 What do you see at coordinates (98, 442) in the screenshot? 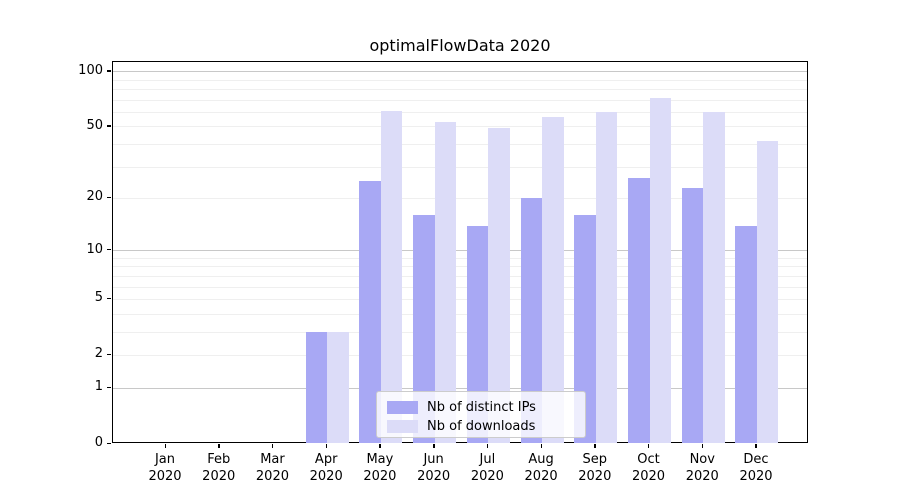
I see `y-tick-label-0: 0` at bounding box center [98, 442].